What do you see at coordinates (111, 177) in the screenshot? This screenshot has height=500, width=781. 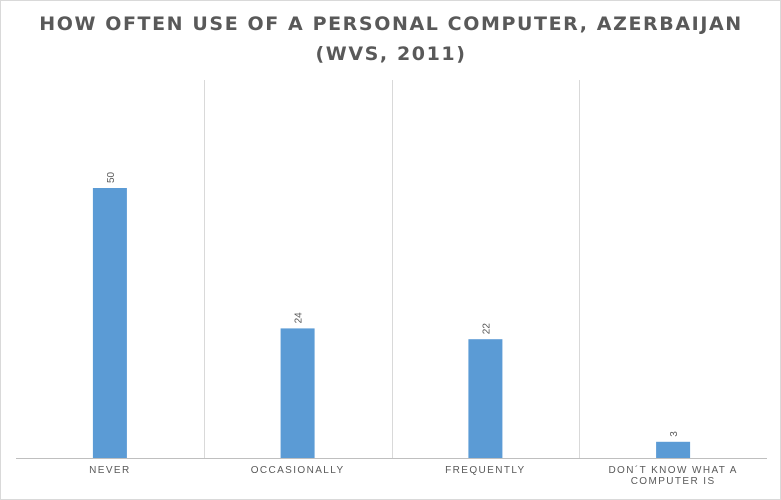 I see `data-label: 50` at bounding box center [111, 177].